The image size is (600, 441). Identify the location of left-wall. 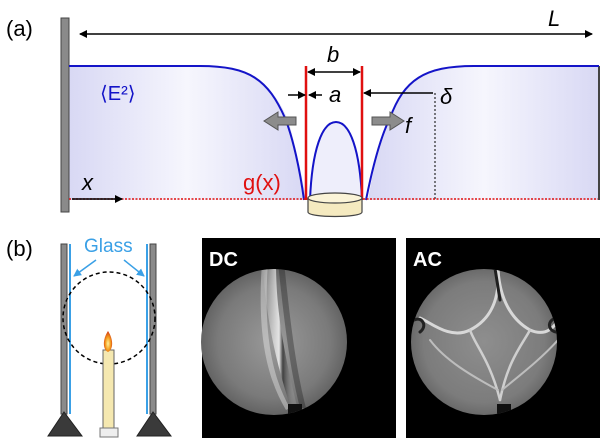
(65, 115).